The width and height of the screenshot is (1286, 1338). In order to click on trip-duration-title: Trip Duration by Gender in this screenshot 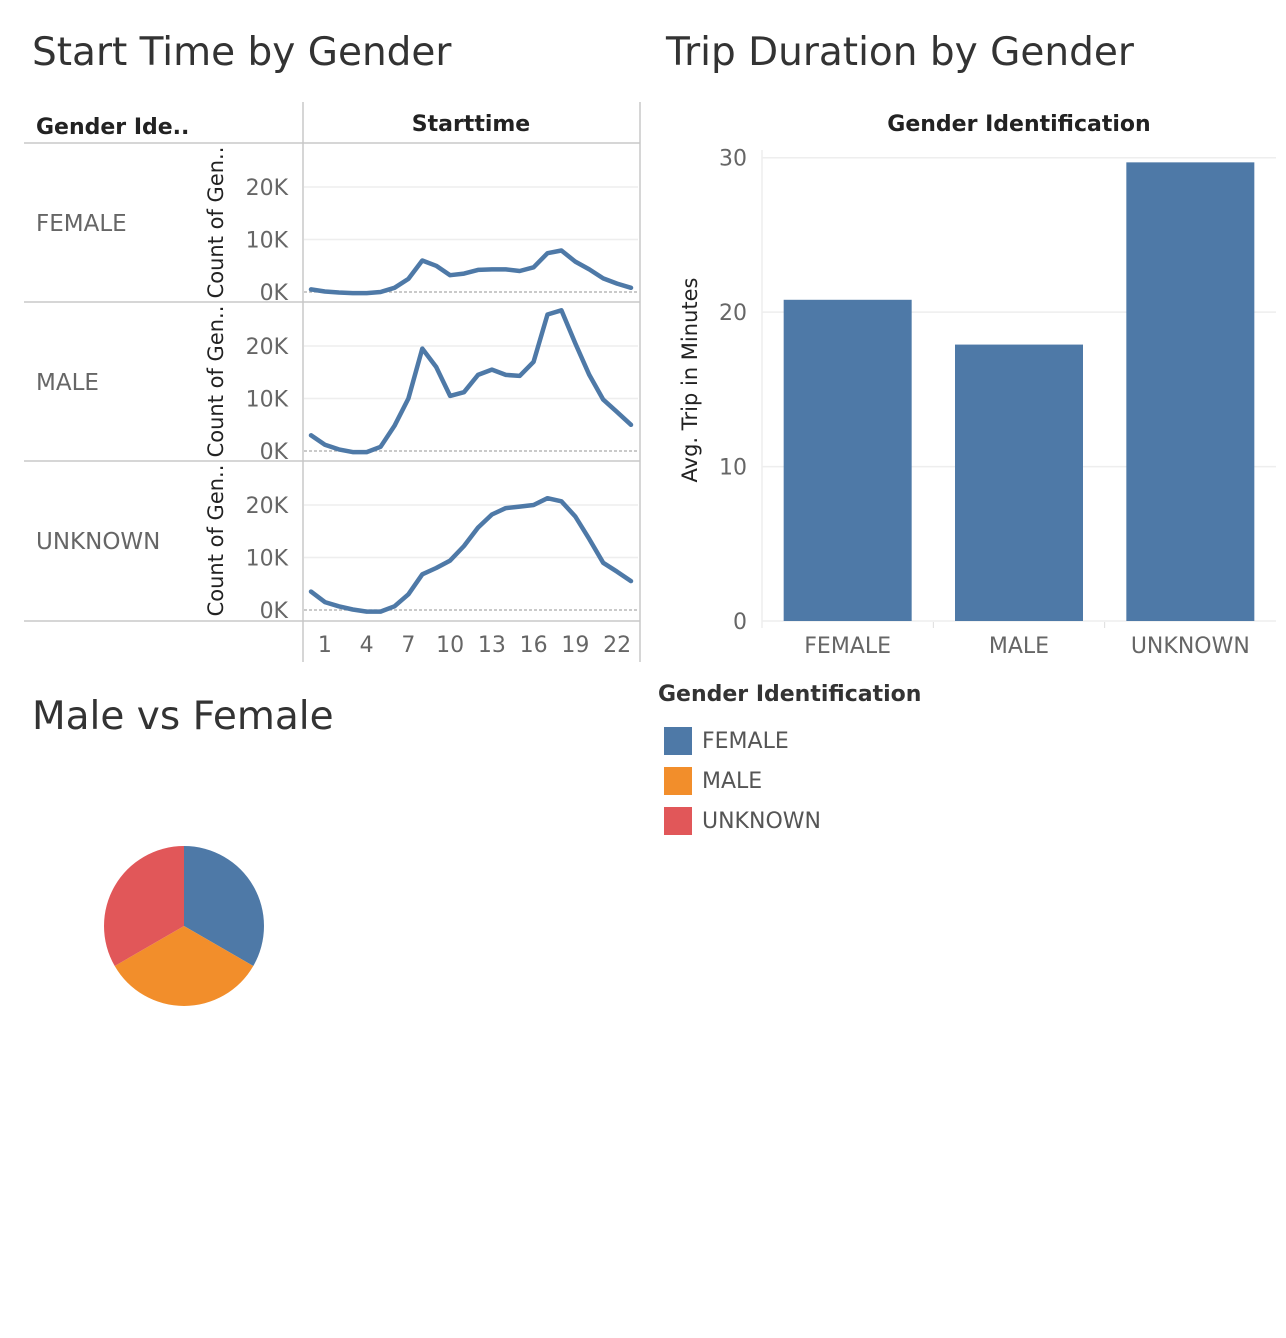, I will do `click(900, 52)`.